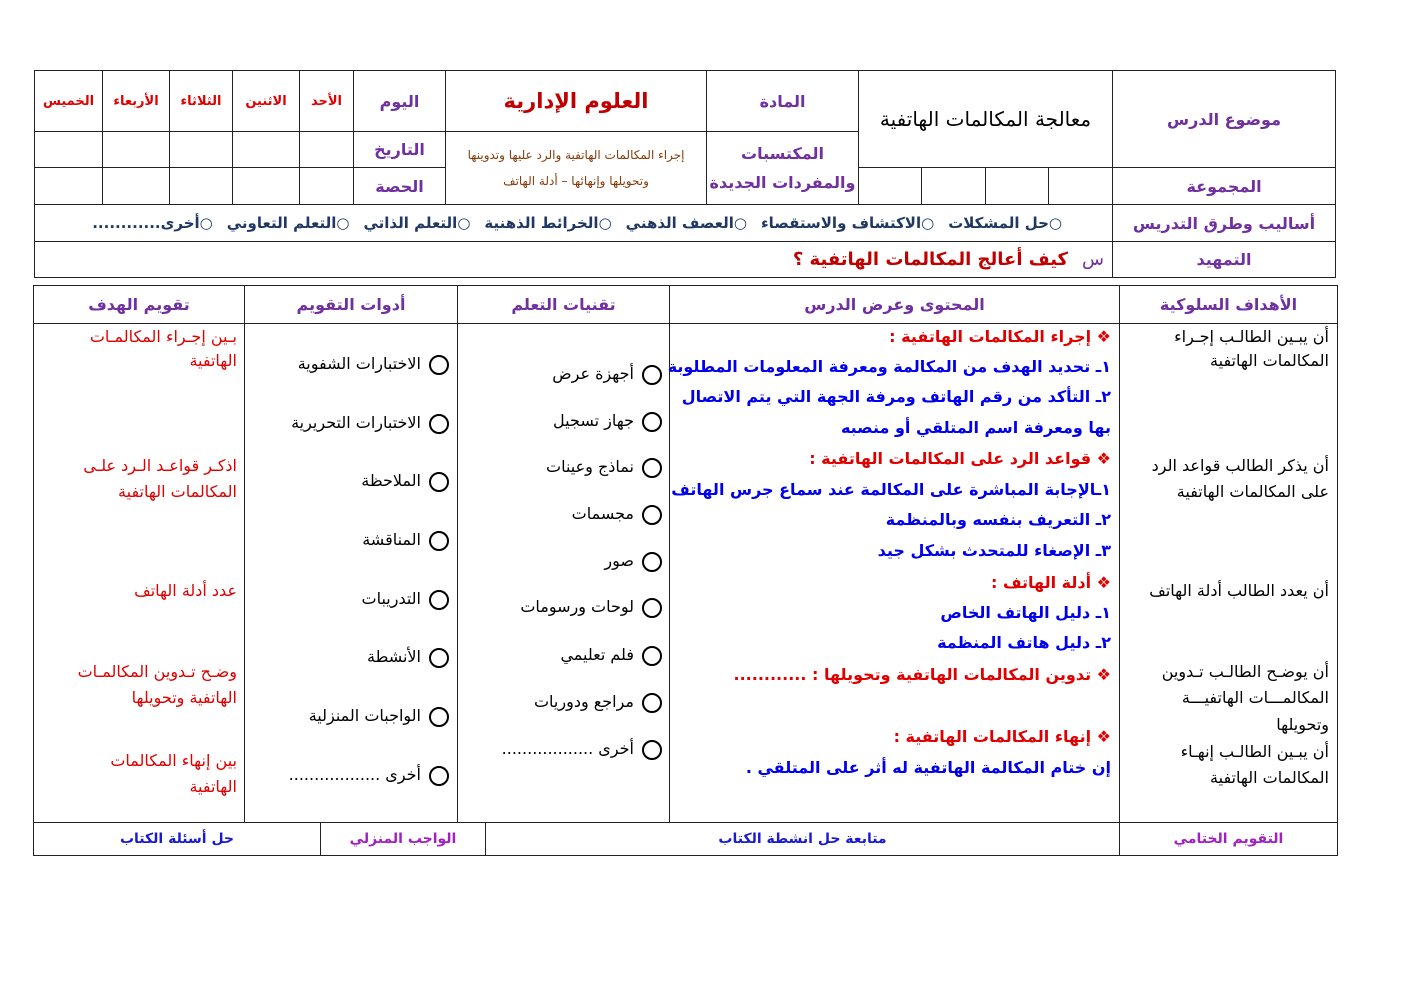 This screenshot has width=1403, height=992. I want to click on day-tuesday: الثلاثاء, so click(201, 101).